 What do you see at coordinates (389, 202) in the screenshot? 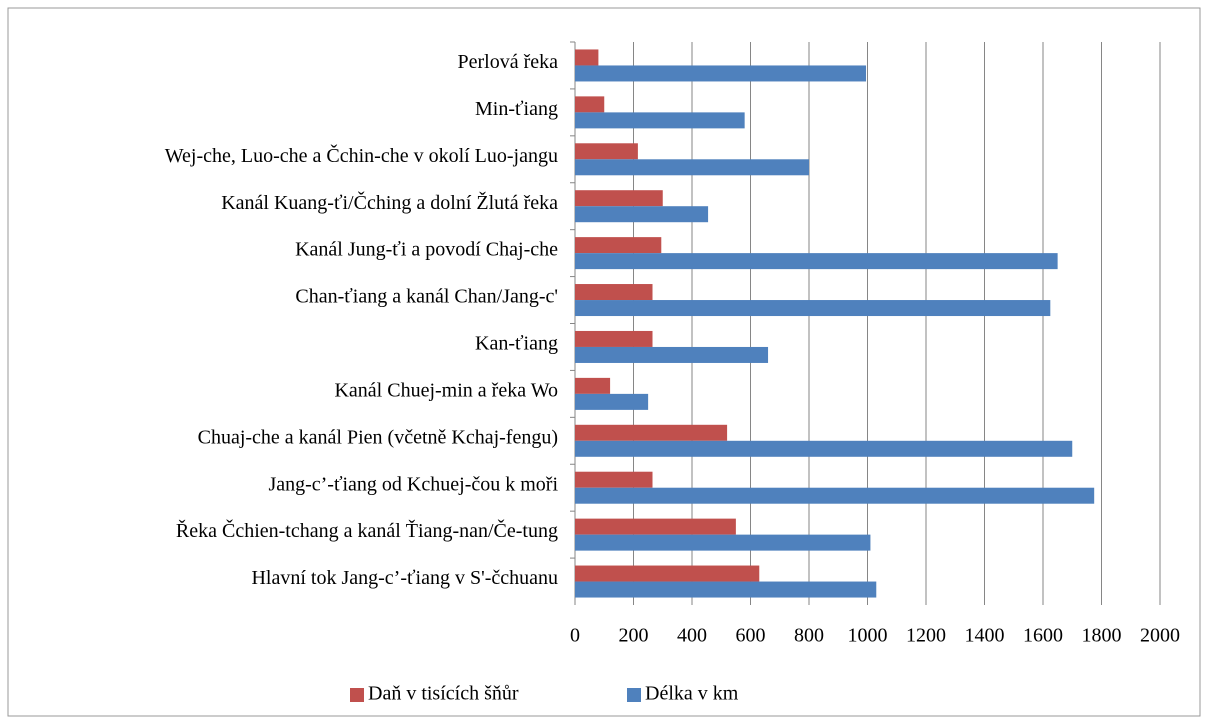
I see `y-tick-label: Kanál Kuang-ťi/Čching a dolní Žlutá řeka` at bounding box center [389, 202].